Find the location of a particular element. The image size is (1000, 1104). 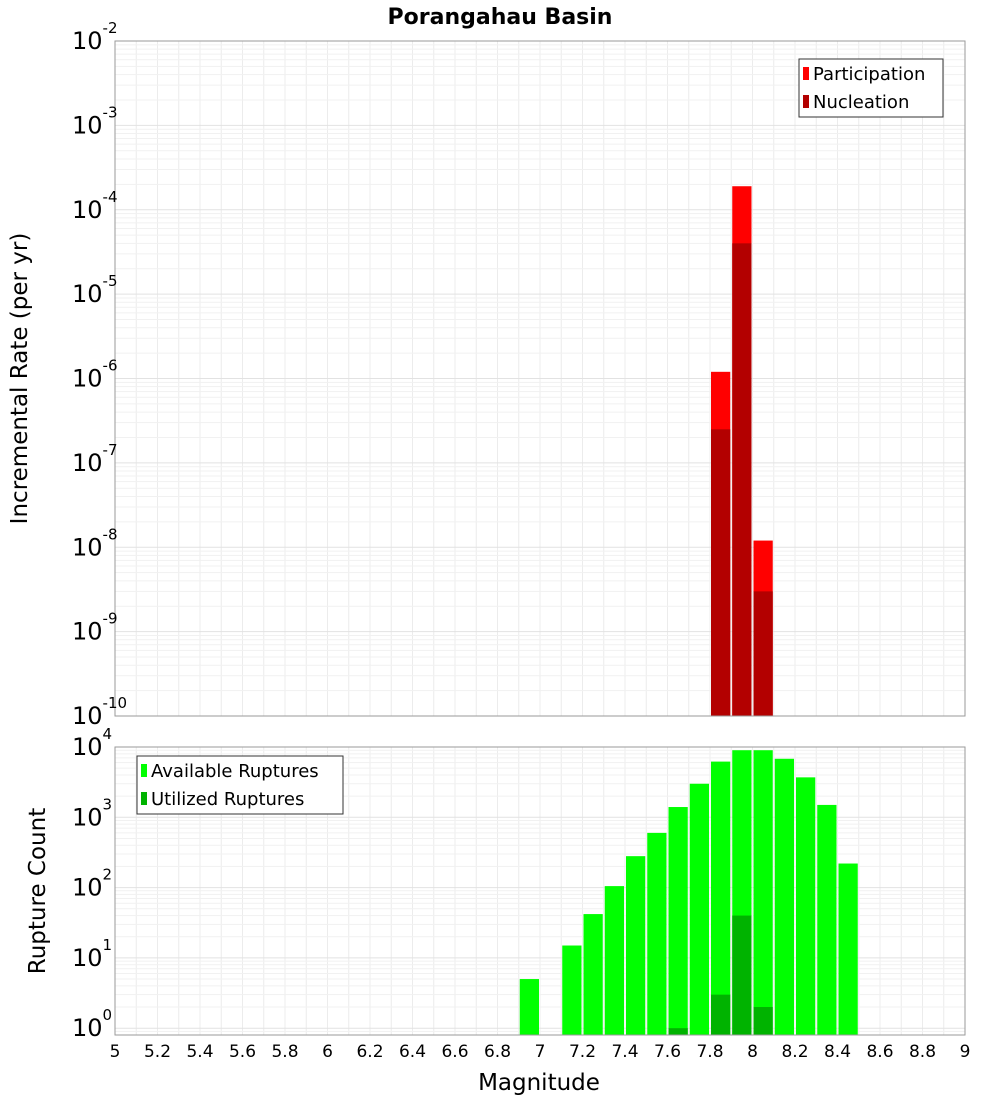

x-tick-label: 5.6 is located at coordinates (242, 1052).